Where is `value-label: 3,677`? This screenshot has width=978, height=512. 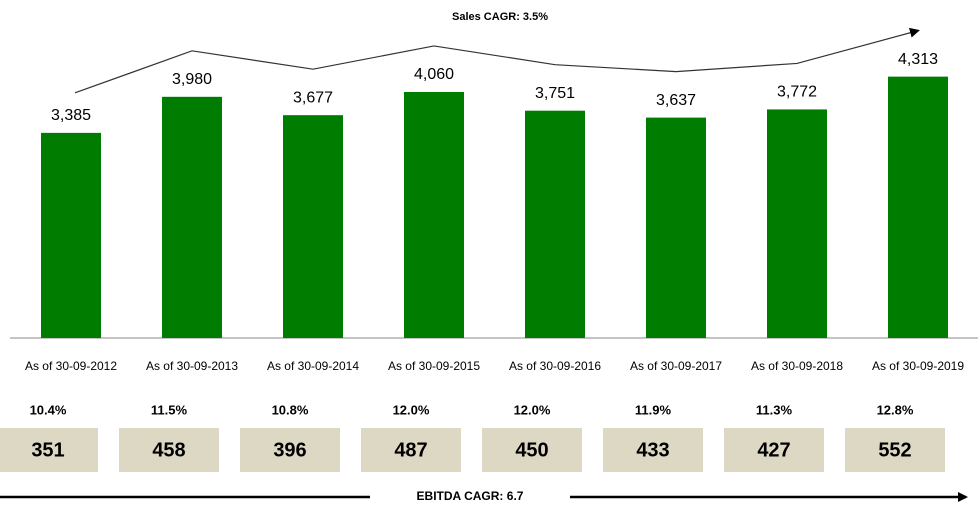
value-label: 3,677 is located at coordinates (313, 97).